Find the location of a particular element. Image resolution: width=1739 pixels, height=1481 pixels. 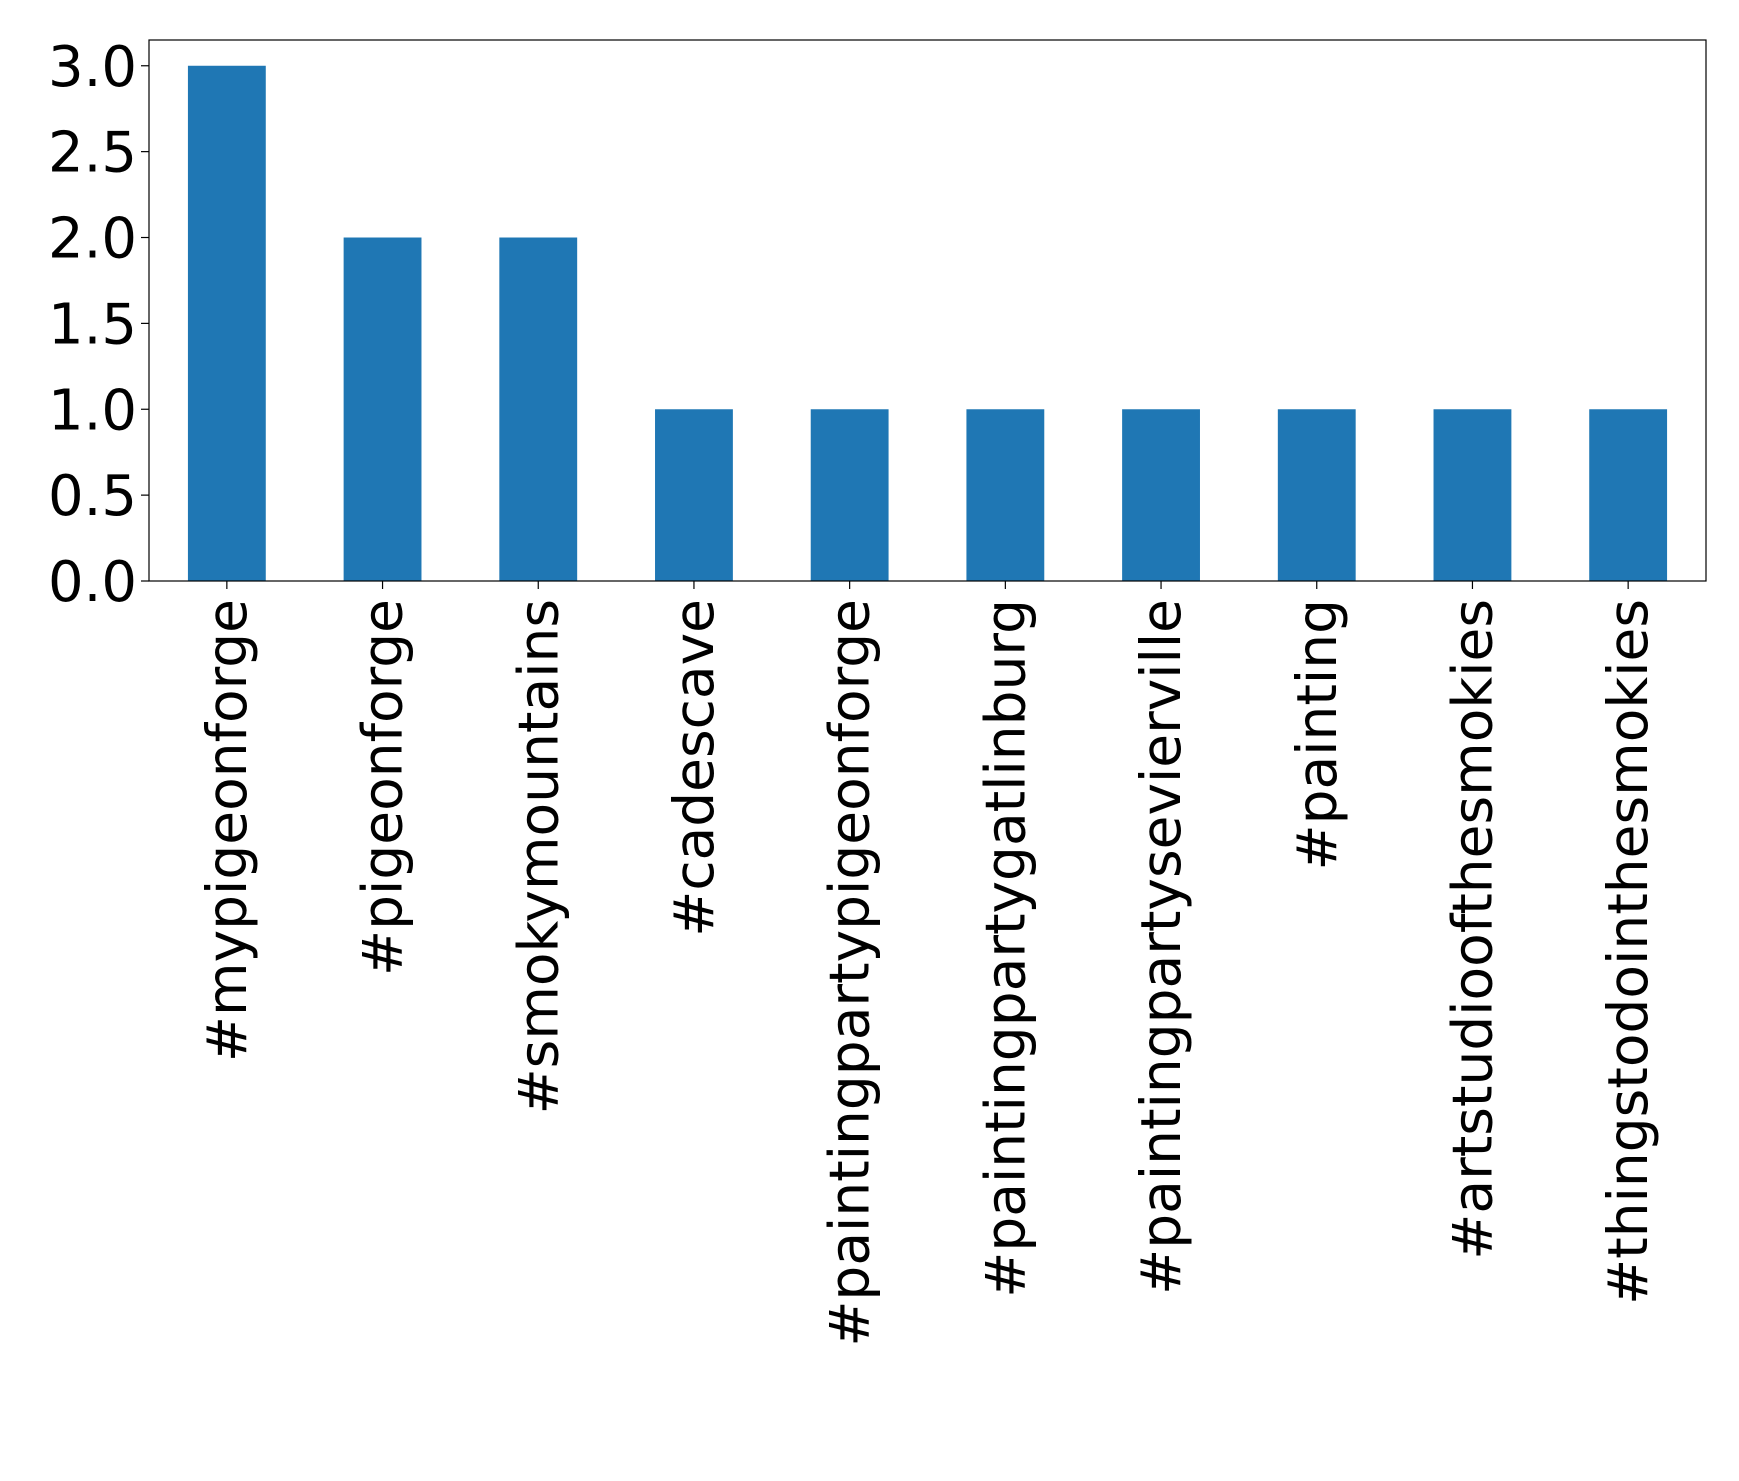

y-tick-label-2: 1.0 is located at coordinates (92, 410).